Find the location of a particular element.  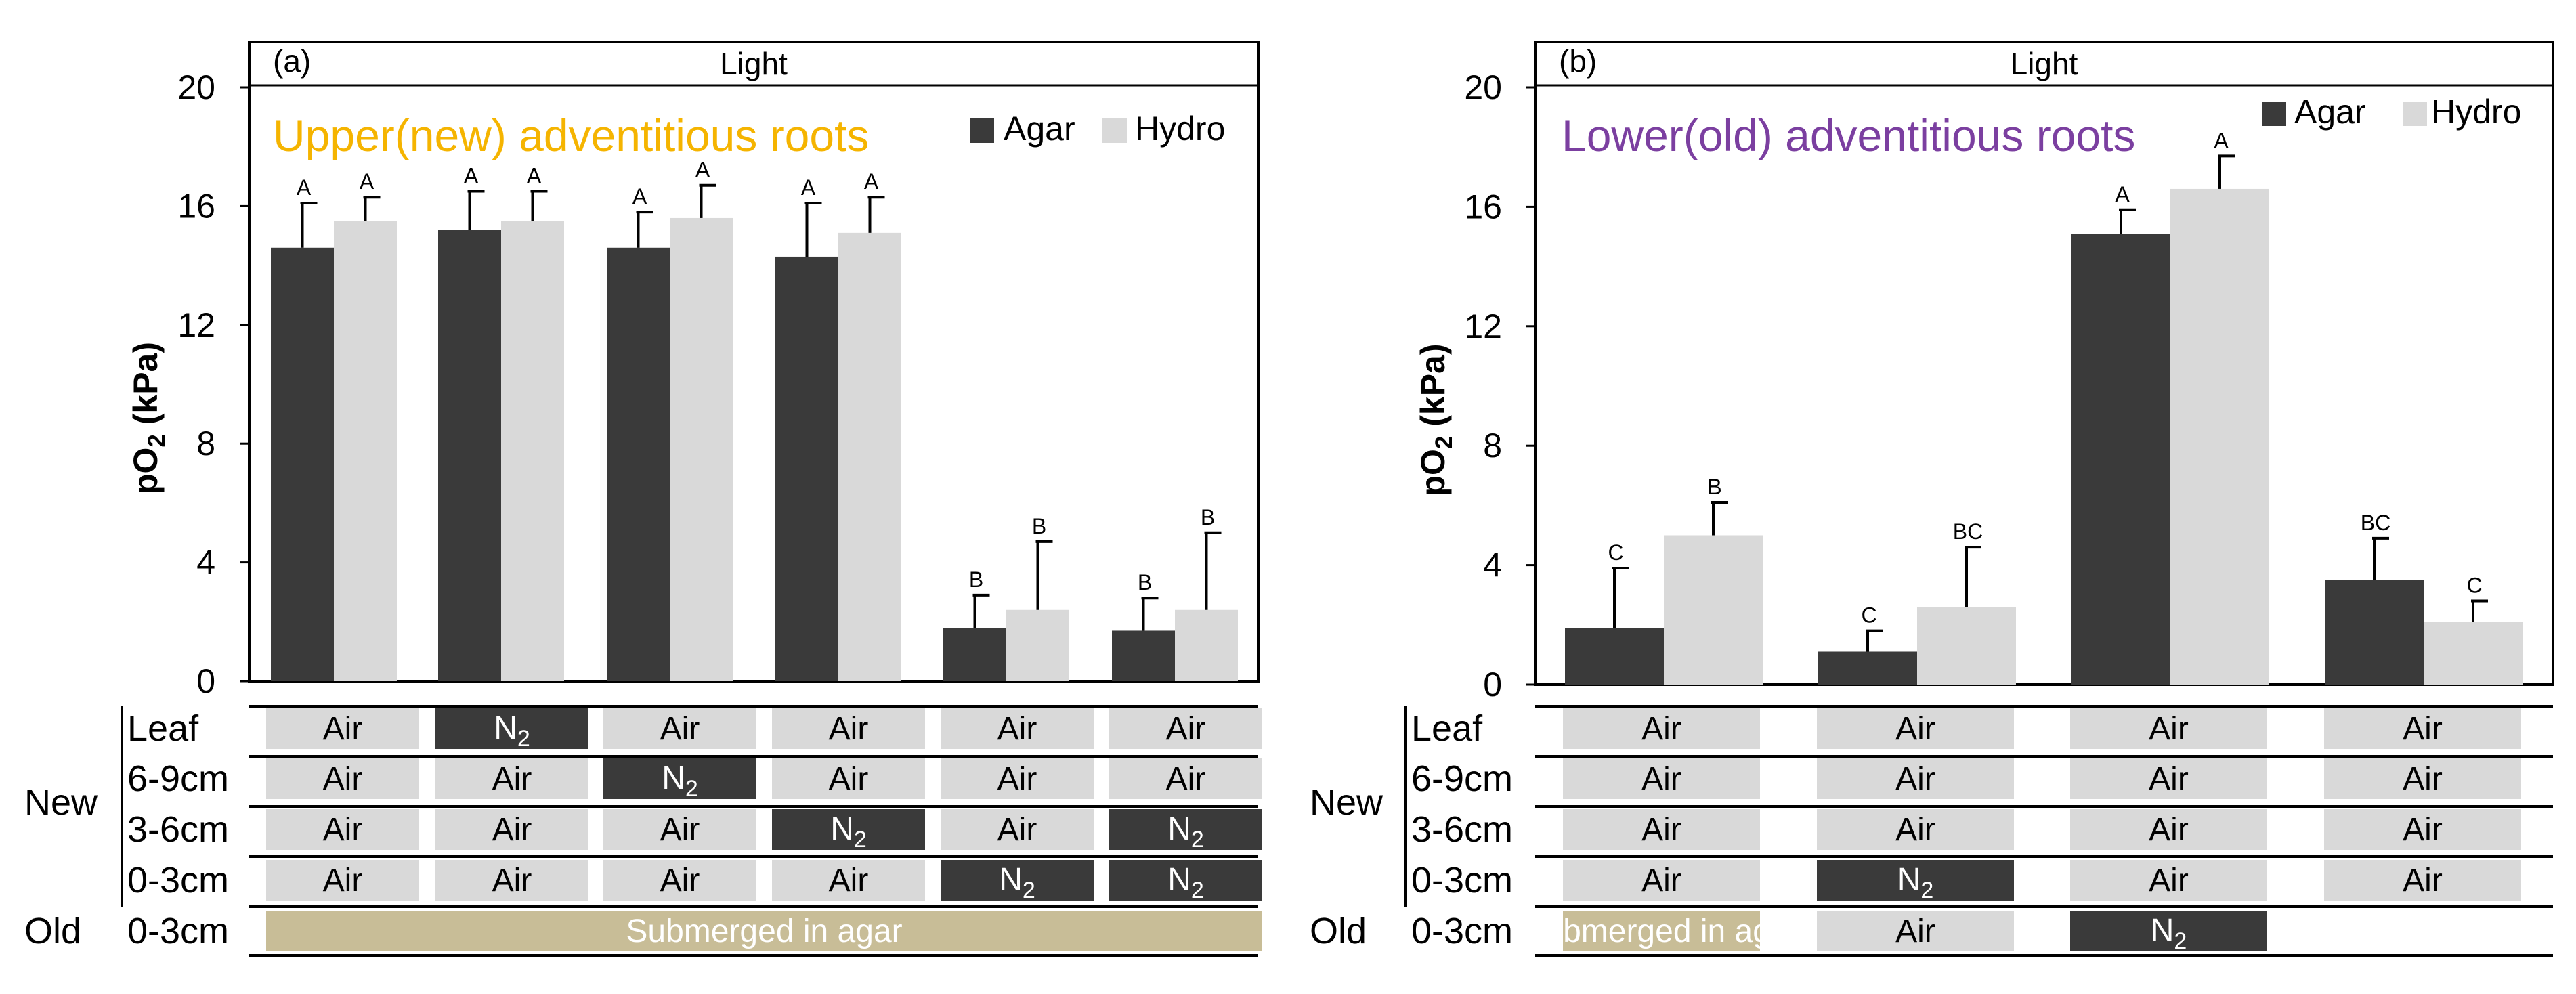

panel-a-y-tick-label: 0 is located at coordinates (205, 681).